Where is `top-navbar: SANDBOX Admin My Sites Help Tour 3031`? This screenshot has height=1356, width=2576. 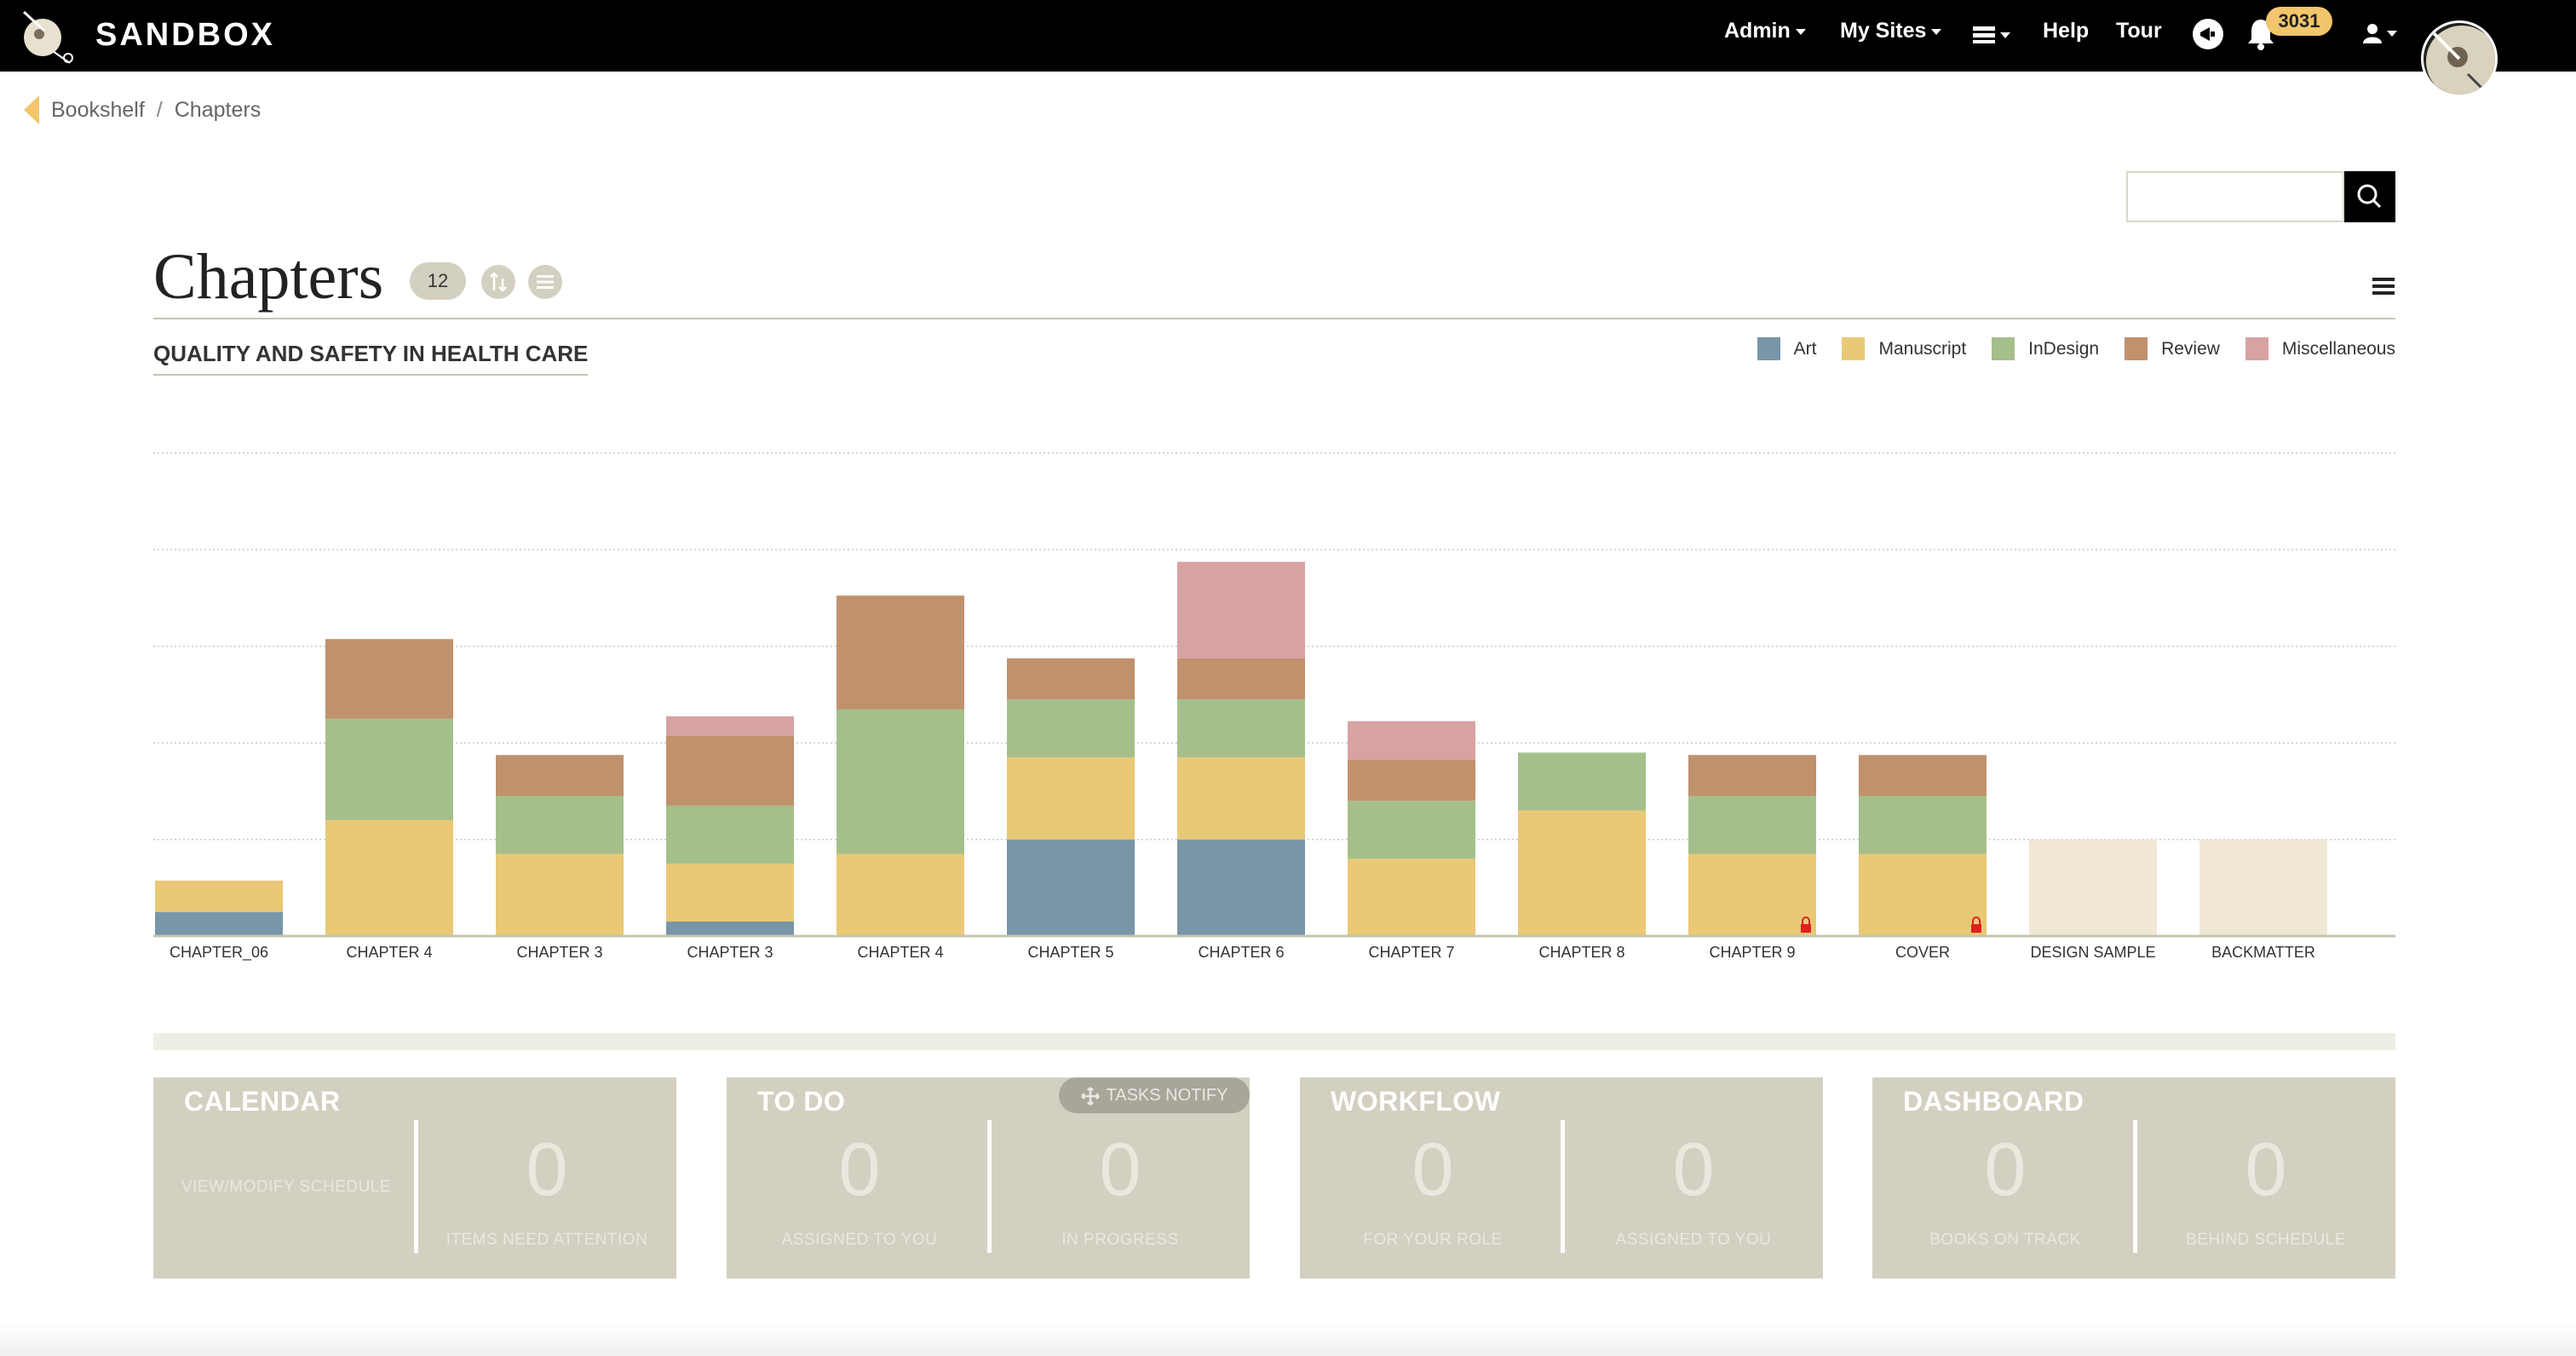
top-navbar: SANDBOX Admin My Sites Help Tour 3031 is located at coordinates (1288, 36).